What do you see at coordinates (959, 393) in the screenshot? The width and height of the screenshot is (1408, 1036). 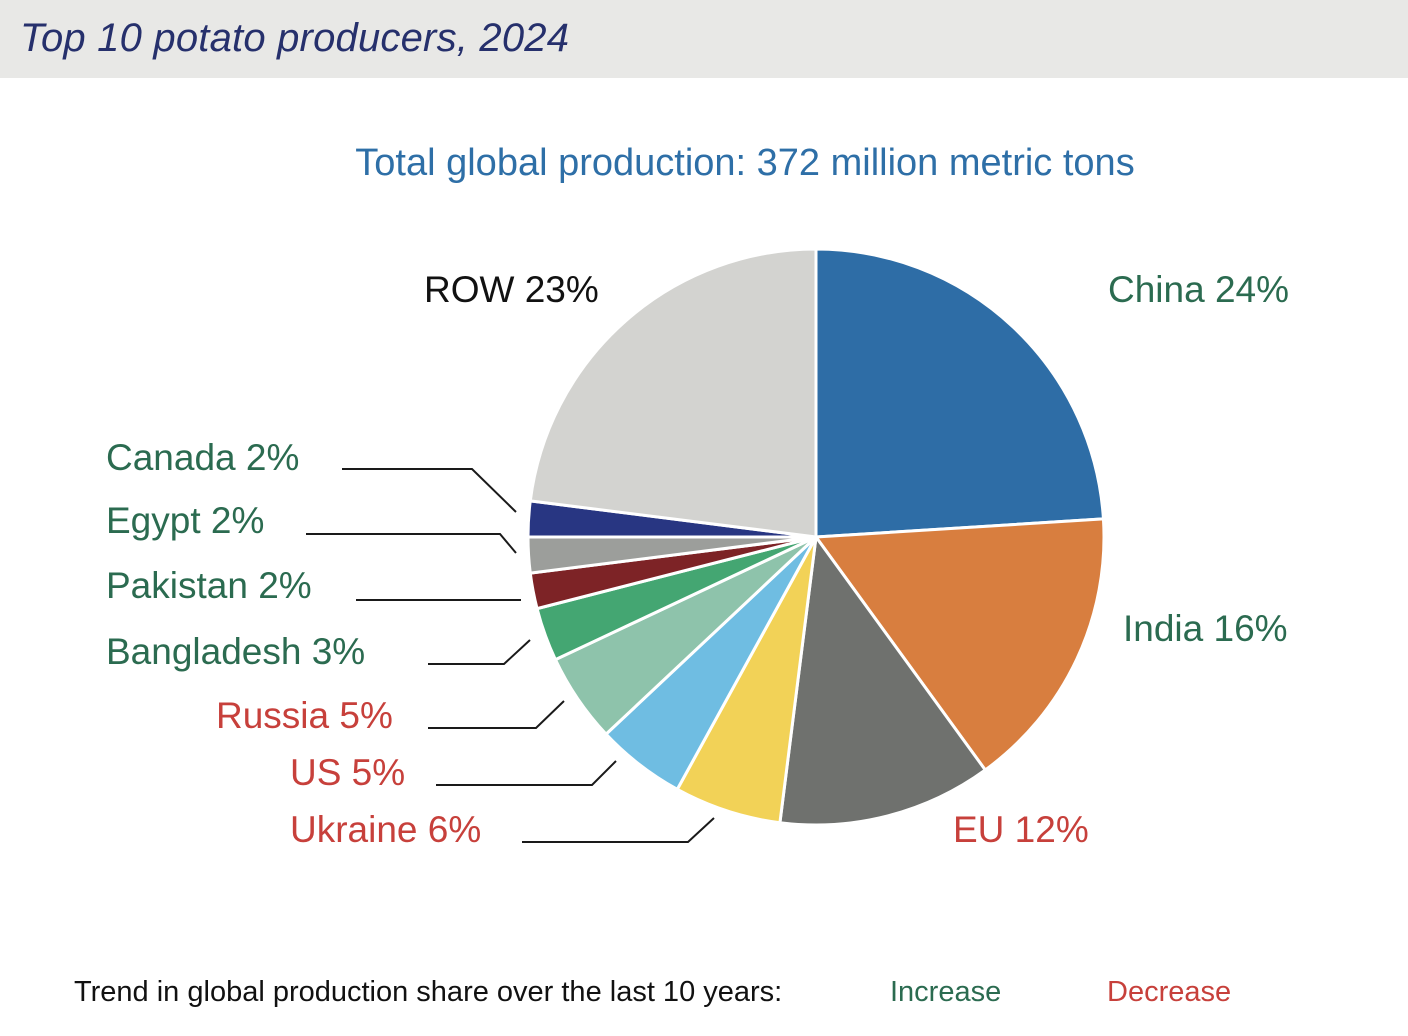 I see `pie-slice-china` at bounding box center [959, 393].